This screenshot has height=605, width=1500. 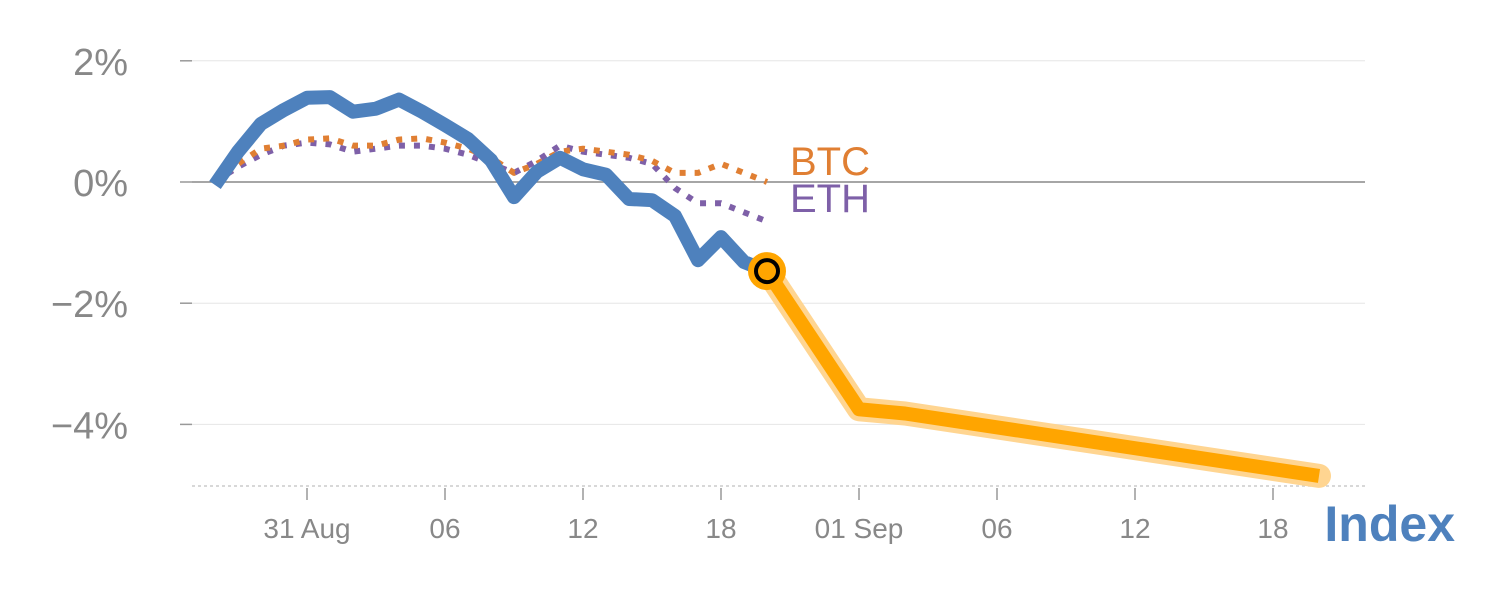 What do you see at coordinates (767, 271) in the screenshot?
I see `current-point-ring` at bounding box center [767, 271].